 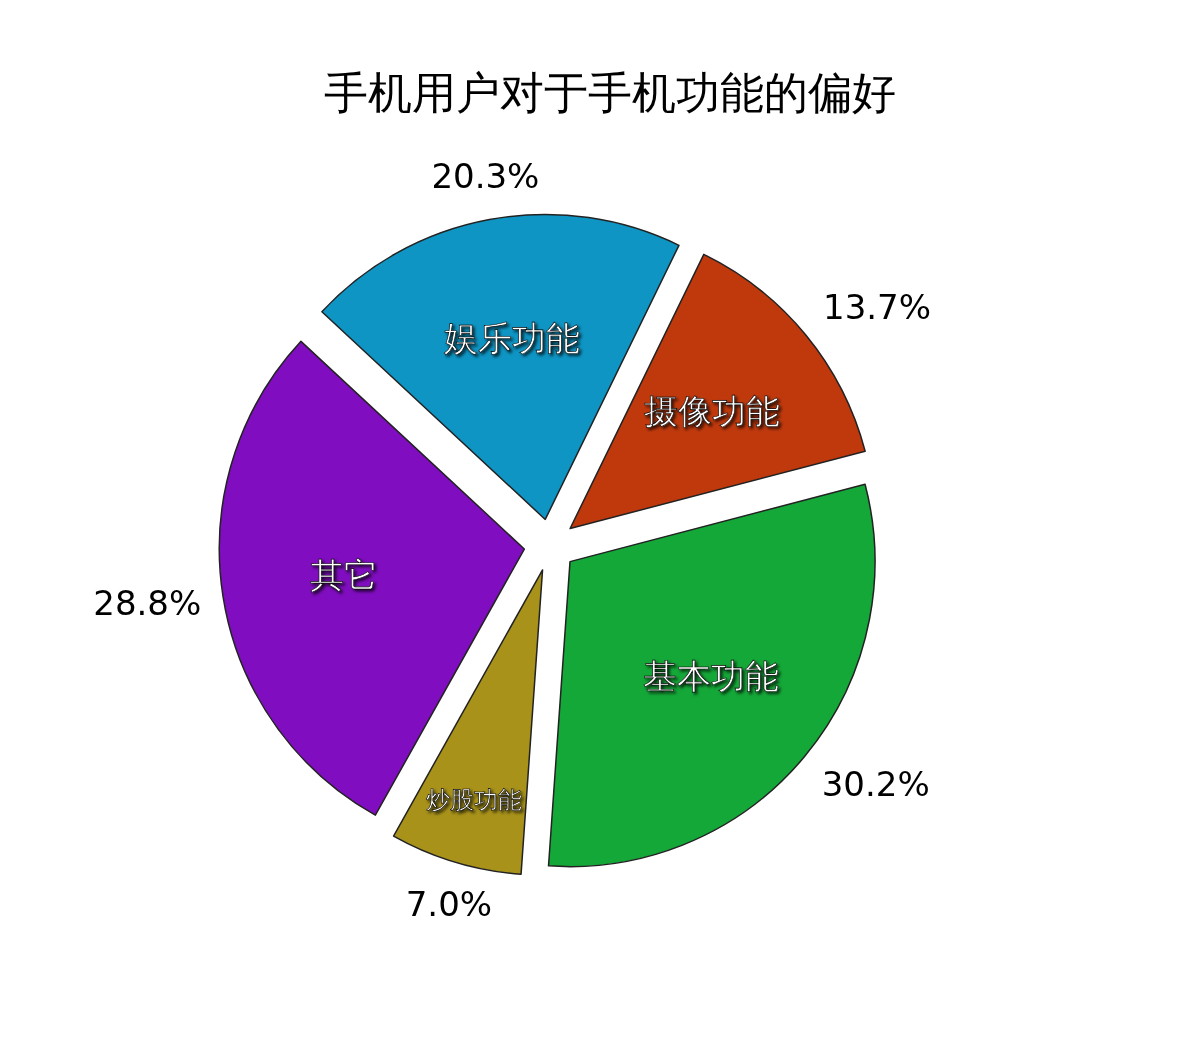 I want to click on data-label: 20.3%, so click(x=485, y=176).